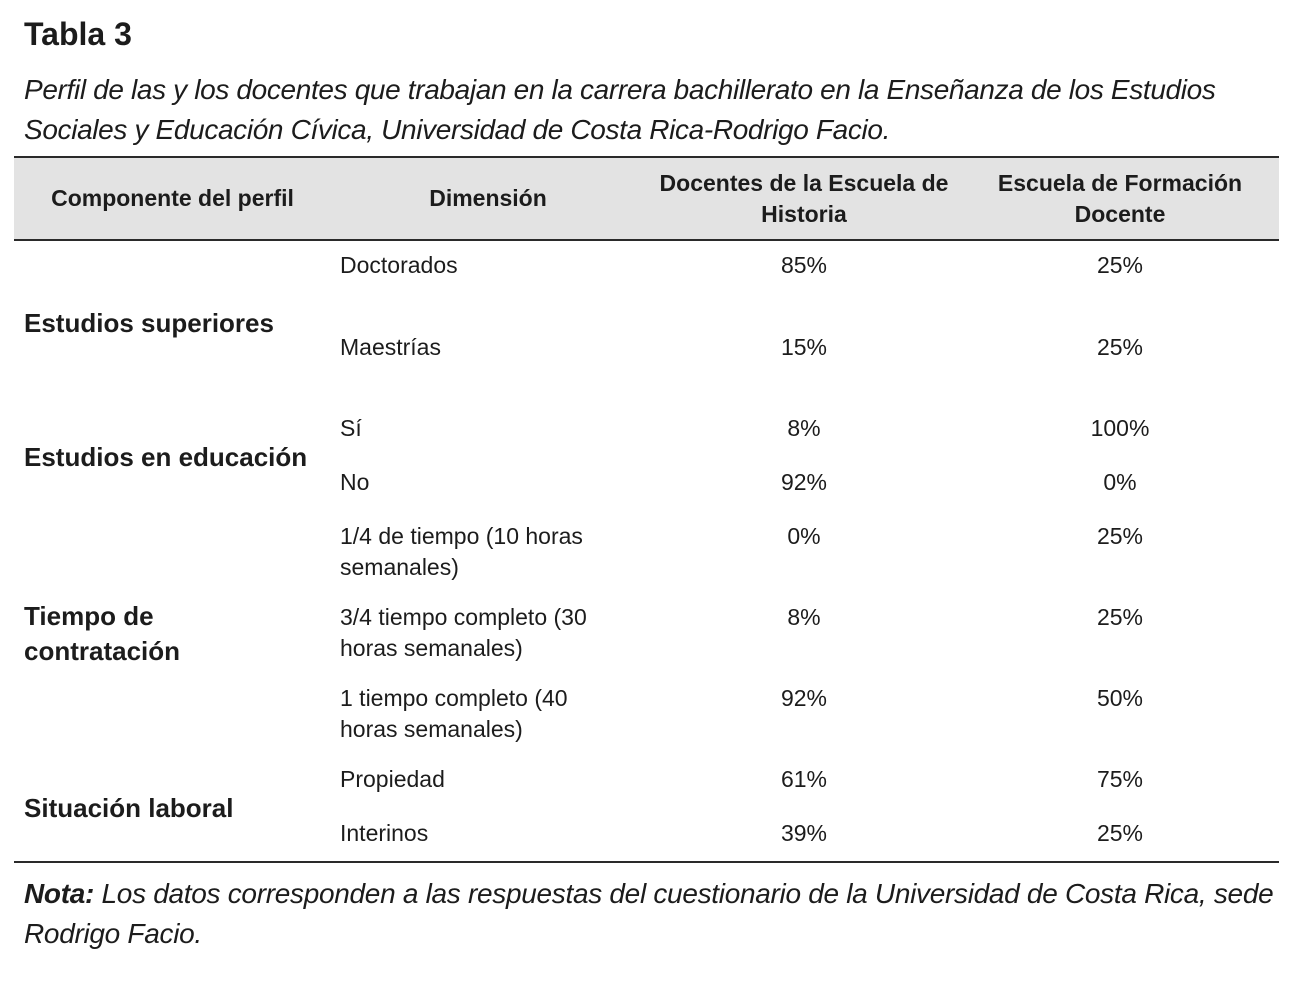  What do you see at coordinates (1120, 779) in the screenshot?
I see `formacion-value: 75%` at bounding box center [1120, 779].